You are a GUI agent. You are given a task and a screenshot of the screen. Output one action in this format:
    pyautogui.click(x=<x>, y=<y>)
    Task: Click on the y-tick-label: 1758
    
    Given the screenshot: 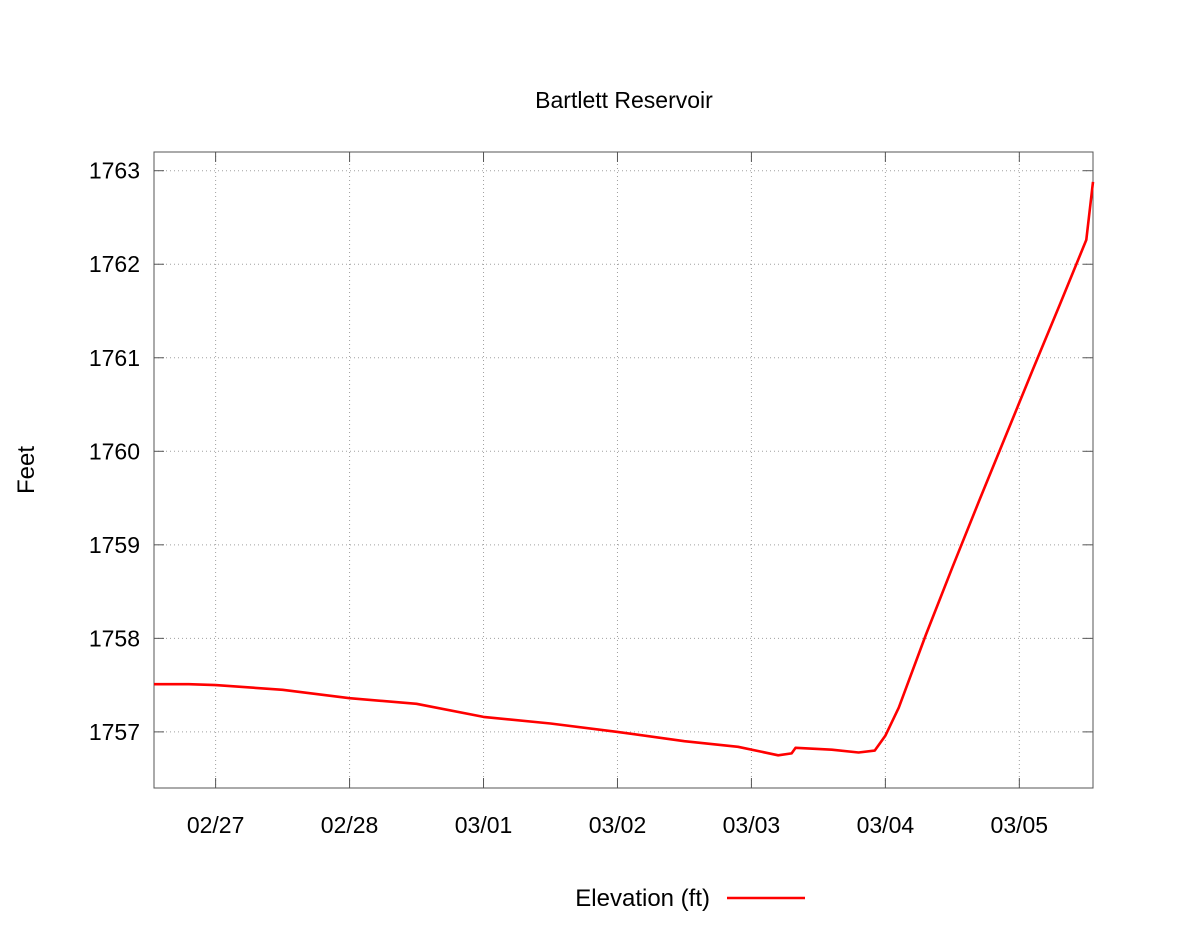 What is the action you would take?
    pyautogui.click(x=114, y=638)
    